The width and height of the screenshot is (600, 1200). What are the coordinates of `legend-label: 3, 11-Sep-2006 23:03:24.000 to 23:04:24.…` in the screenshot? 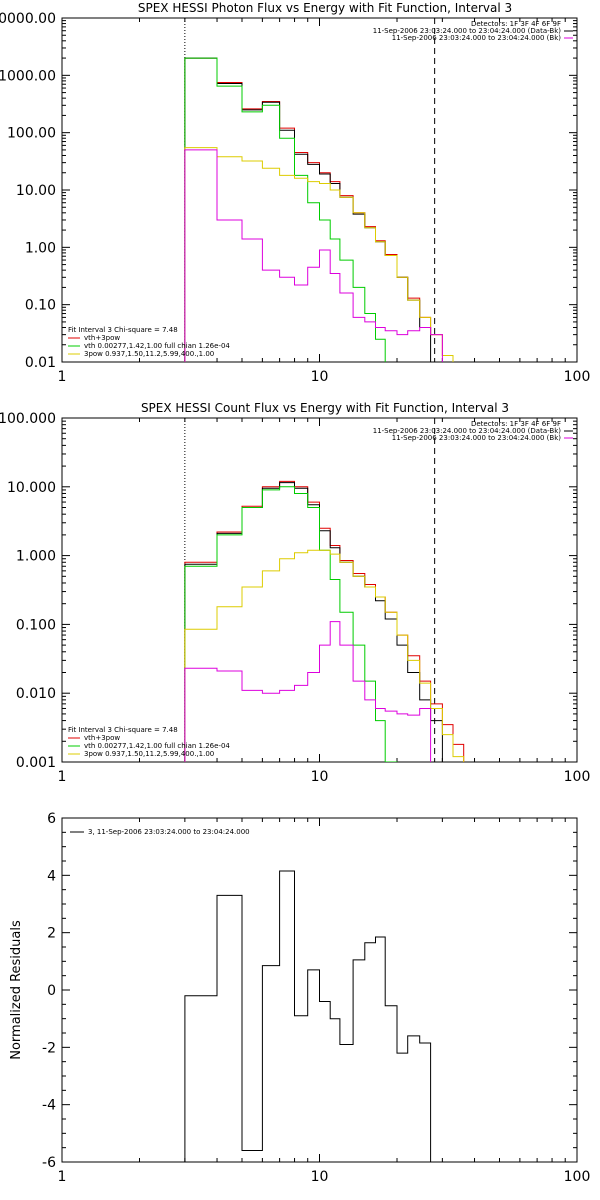 It's located at (169, 832).